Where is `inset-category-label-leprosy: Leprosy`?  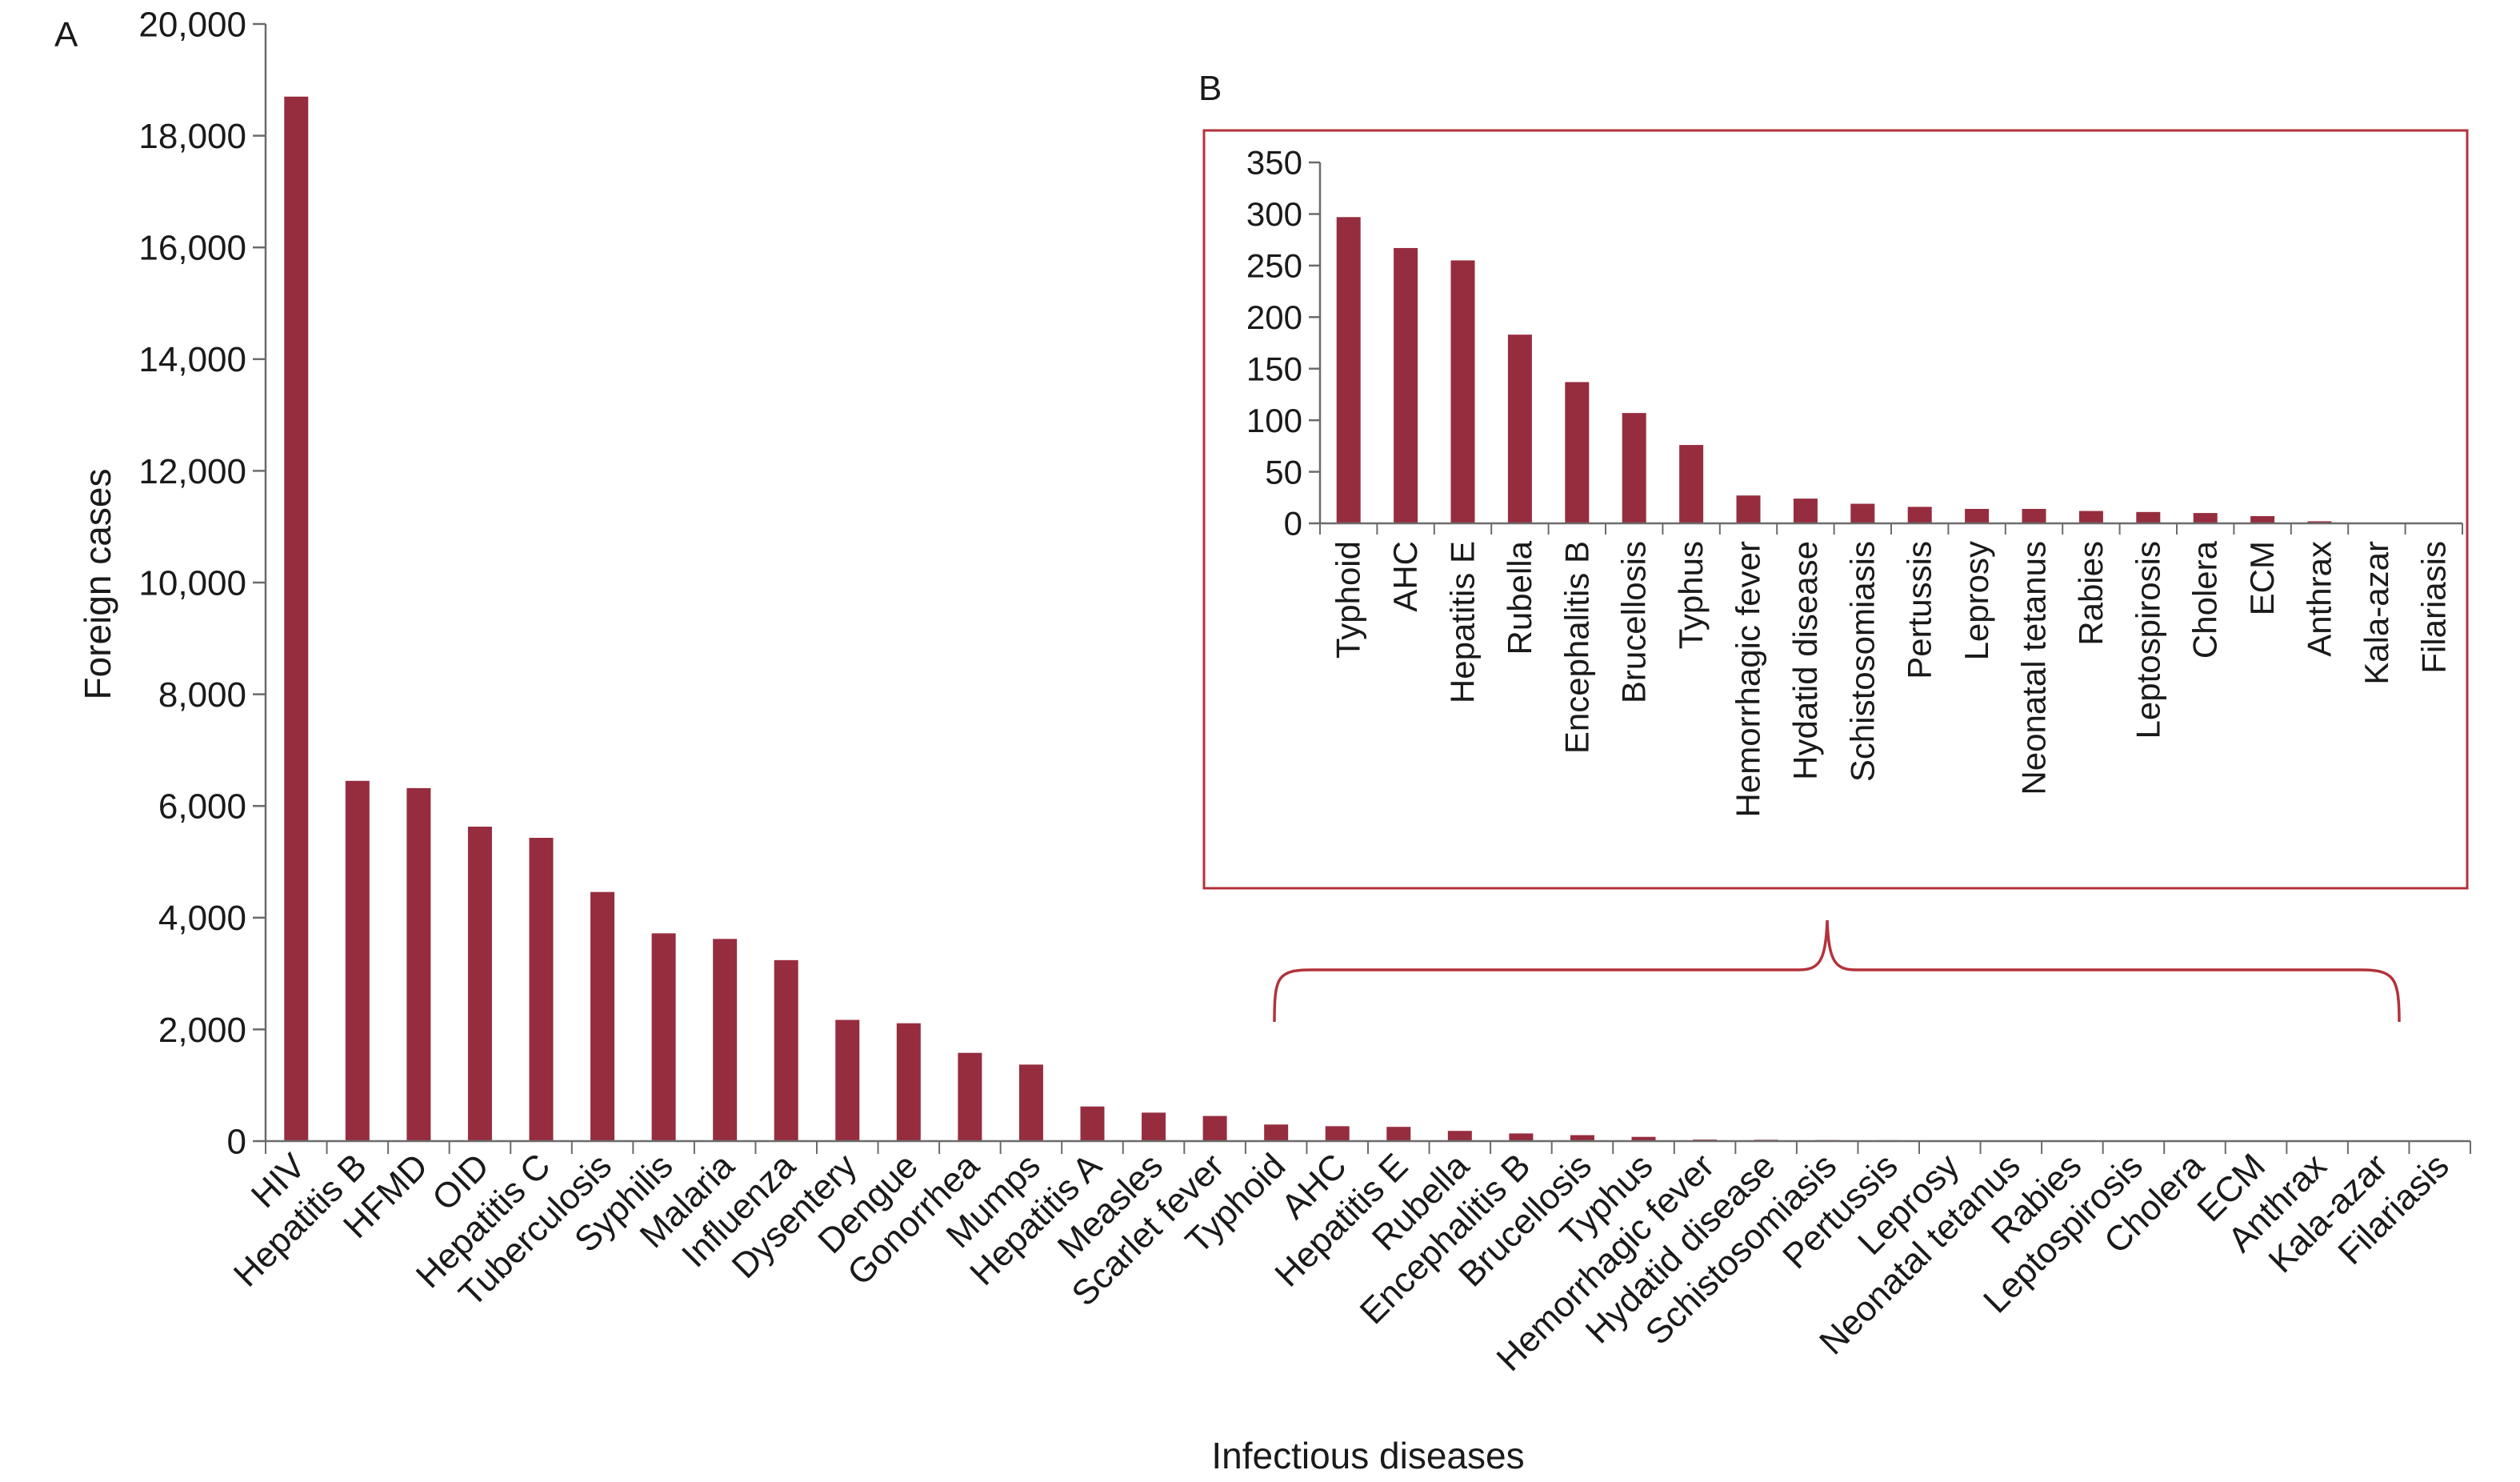
inset-category-label-leprosy: Leprosy is located at coordinates (1976, 600).